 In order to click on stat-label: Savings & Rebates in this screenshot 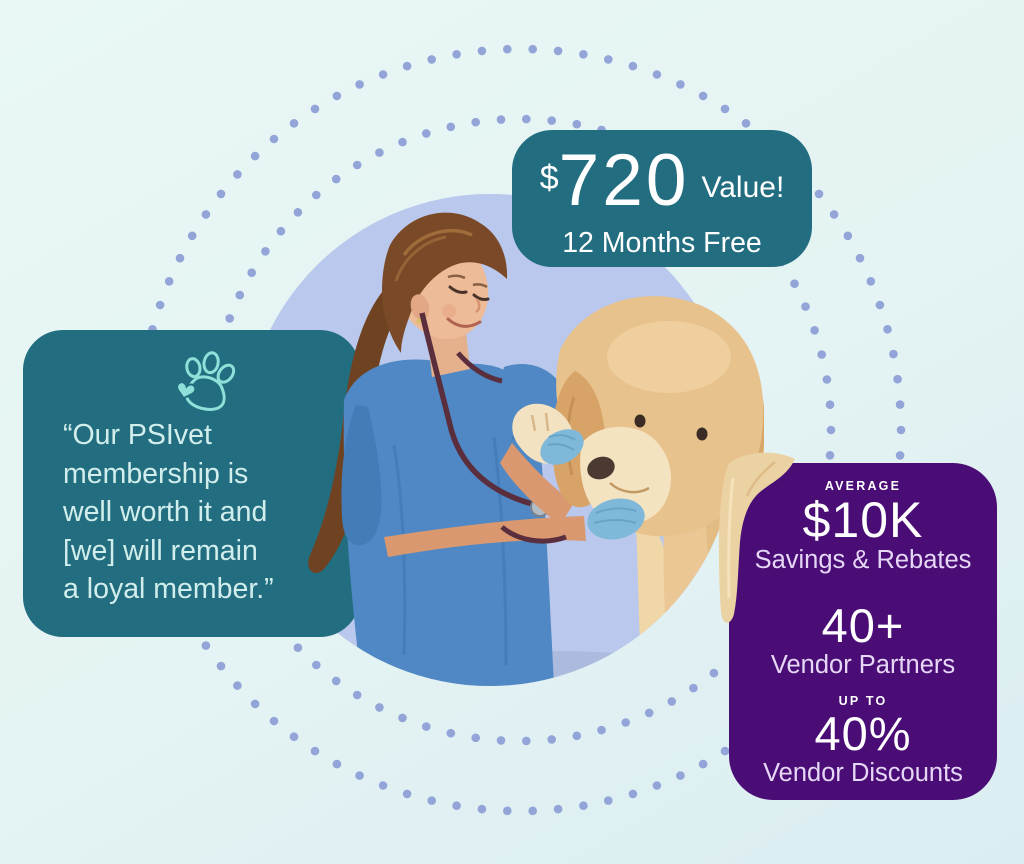, I will do `click(863, 560)`.